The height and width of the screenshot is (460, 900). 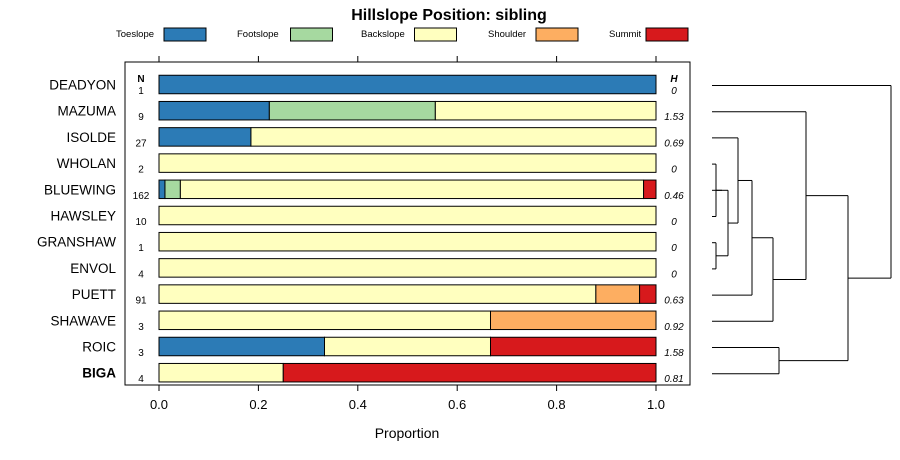 I want to click on chart-title: Hillslope Position: sibling, so click(x=449, y=15).